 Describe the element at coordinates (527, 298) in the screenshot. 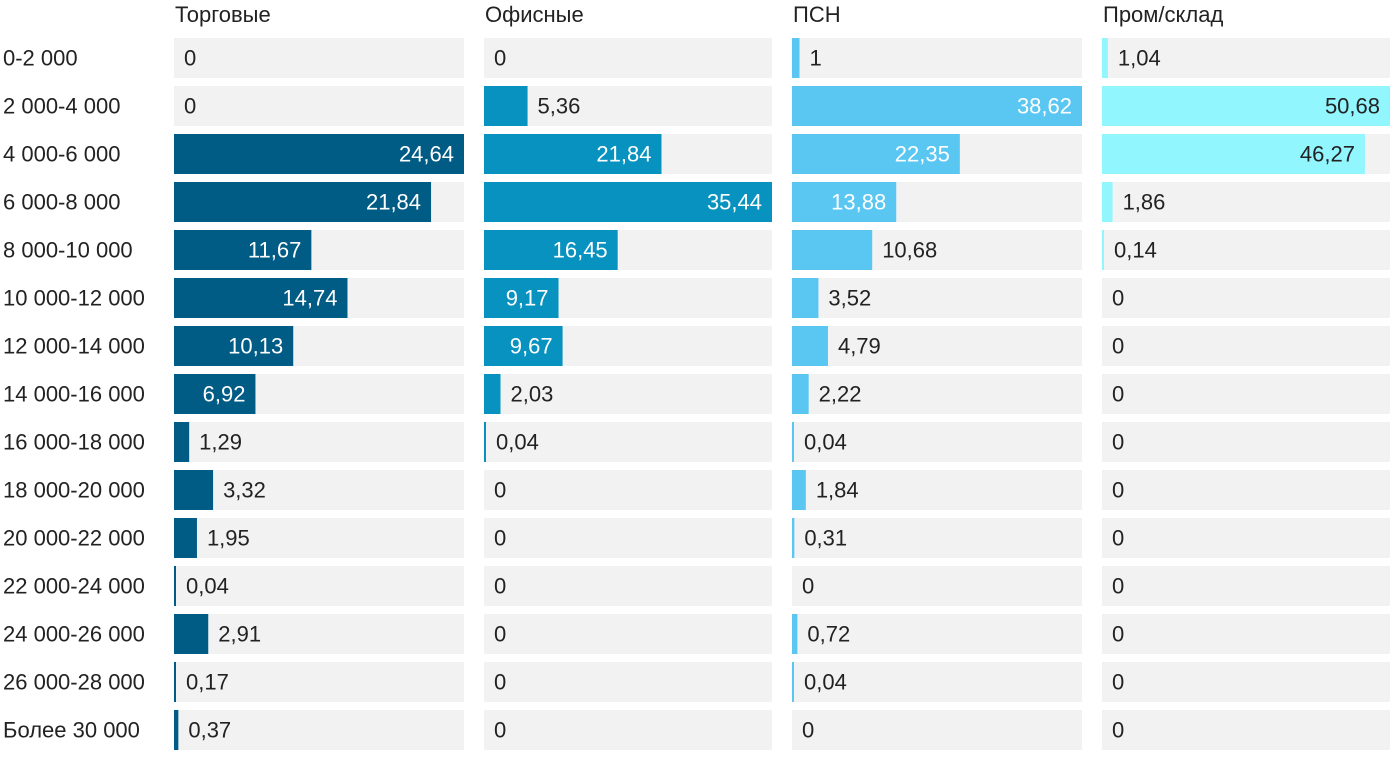

I see `data-label: 9,17` at that location.